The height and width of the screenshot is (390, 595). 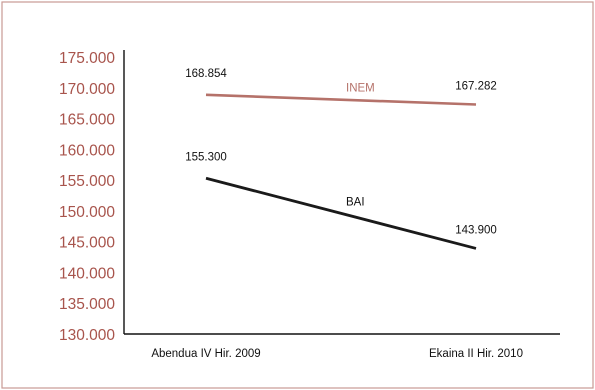 What do you see at coordinates (337, 354) in the screenshot?
I see `x-tick-labels: Abendua IV Hir. 2009 Ekaina II Hir. 2010` at bounding box center [337, 354].